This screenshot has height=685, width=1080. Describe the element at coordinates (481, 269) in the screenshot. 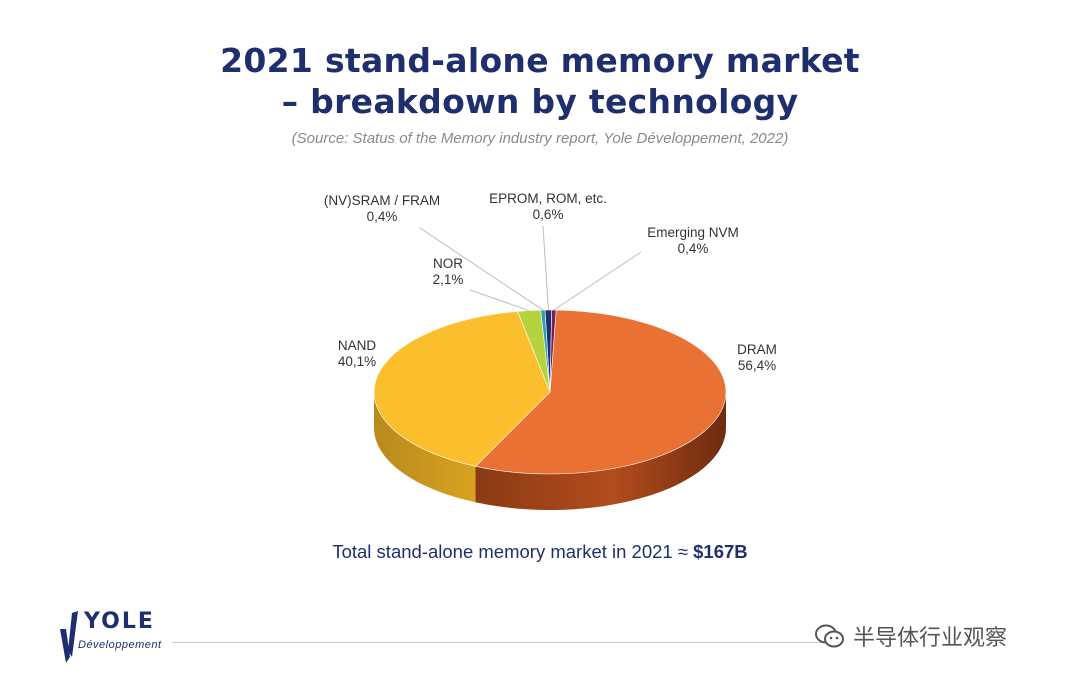

I see `leader-line-nv-sram-fram` at that location.